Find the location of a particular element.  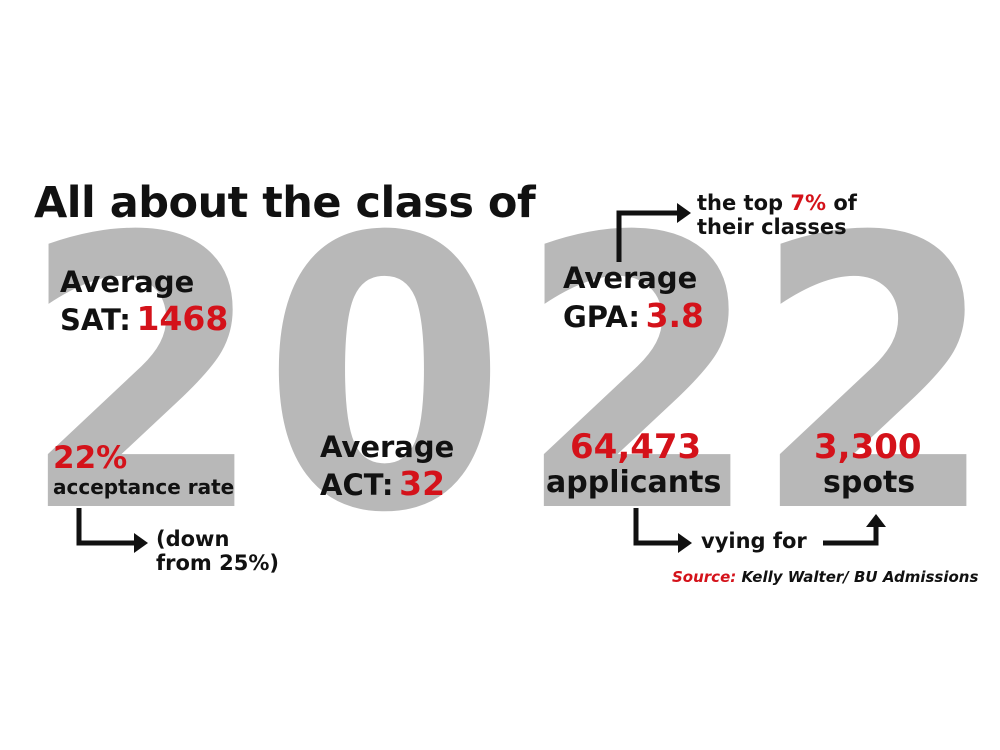

act-label: Average is located at coordinates (387, 447).